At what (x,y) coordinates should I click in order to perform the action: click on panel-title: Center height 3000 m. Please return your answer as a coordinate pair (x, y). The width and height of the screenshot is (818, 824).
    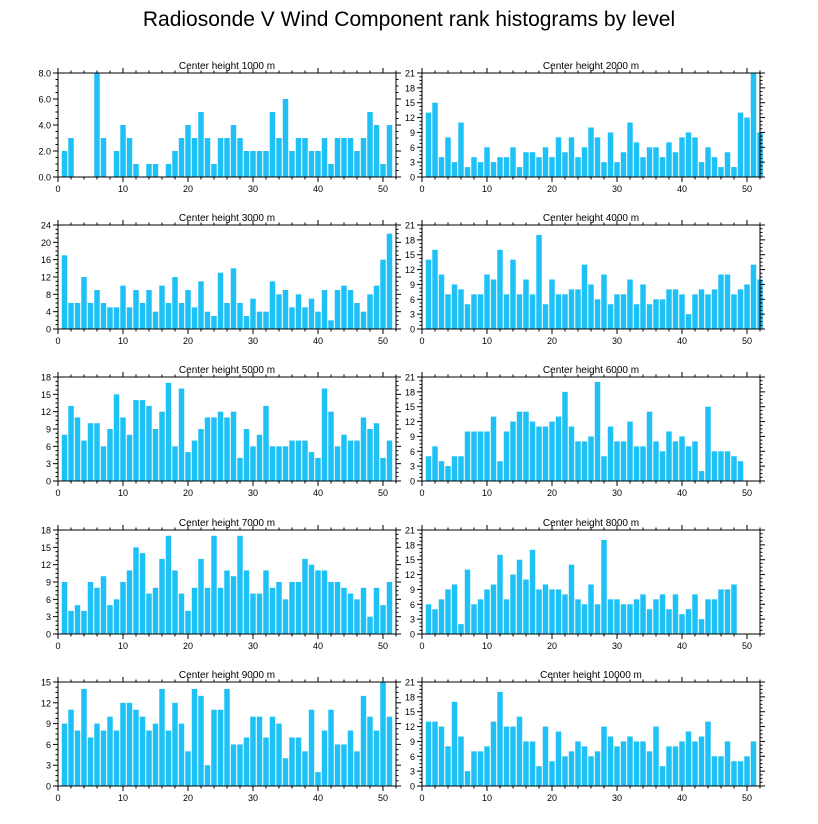
    Looking at the image, I should click on (227, 218).